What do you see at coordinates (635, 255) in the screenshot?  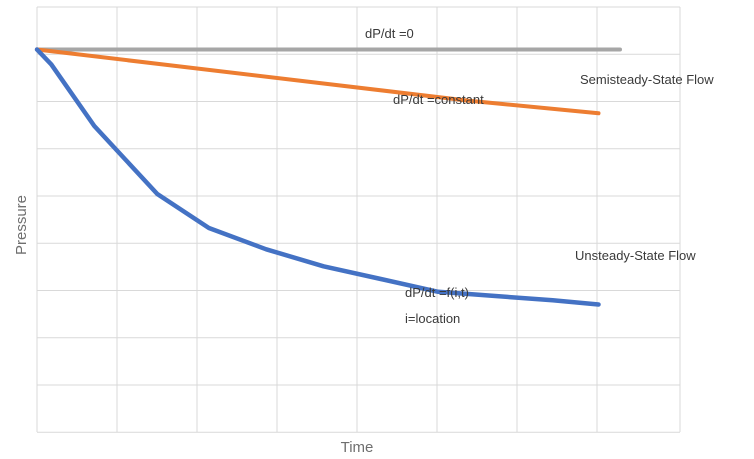 I see `series-label-unsteady: Unsteady-State Flow` at bounding box center [635, 255].